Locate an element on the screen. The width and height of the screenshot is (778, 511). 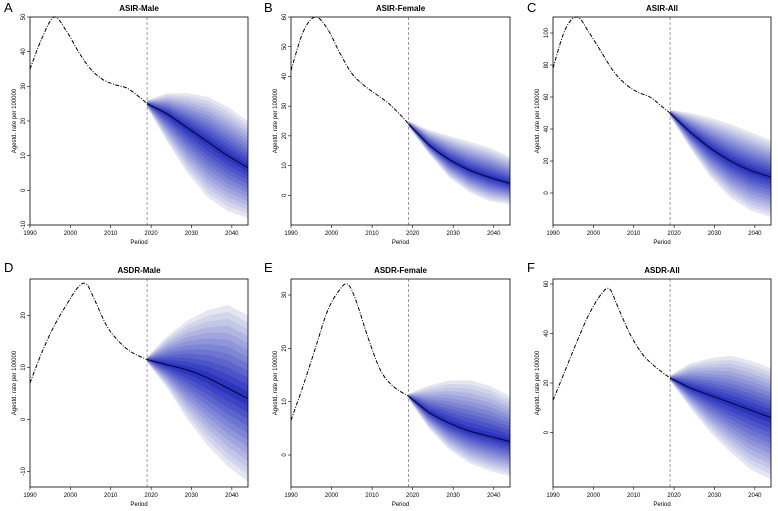
y-axis: 0 10 20 30 is located at coordinates (286, 374).